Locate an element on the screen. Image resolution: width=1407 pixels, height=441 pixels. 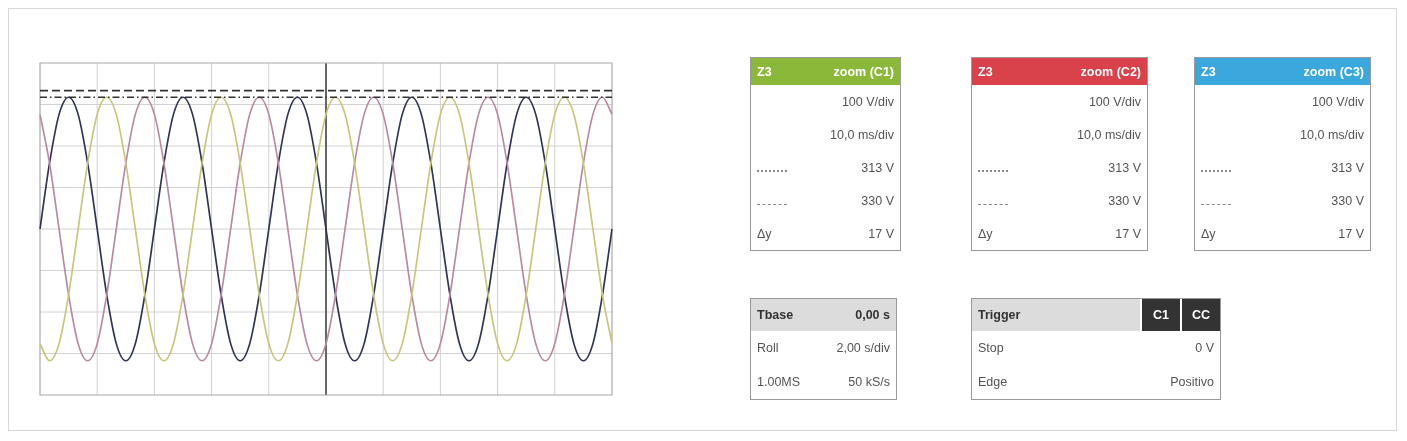
text: 0 V is located at coordinates (1204, 348).